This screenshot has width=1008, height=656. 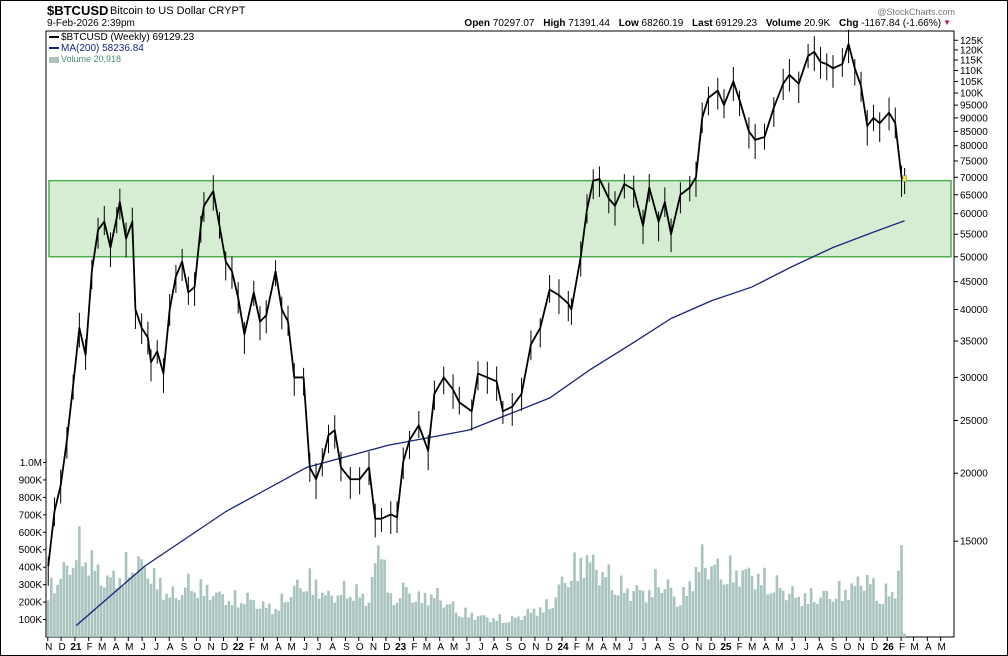 I want to click on last-candle, so click(x=904, y=178).